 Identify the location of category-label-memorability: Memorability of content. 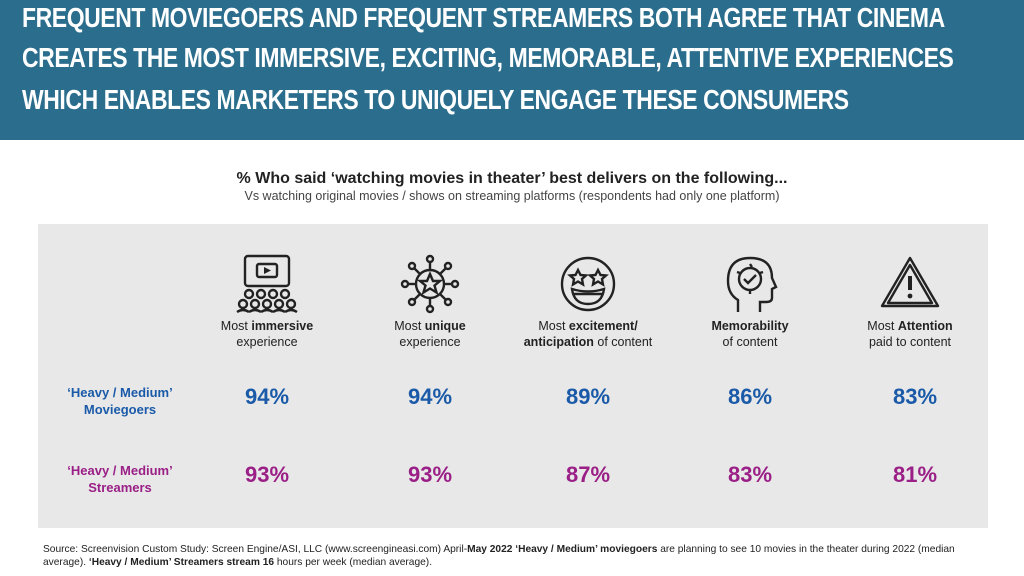
(750, 334).